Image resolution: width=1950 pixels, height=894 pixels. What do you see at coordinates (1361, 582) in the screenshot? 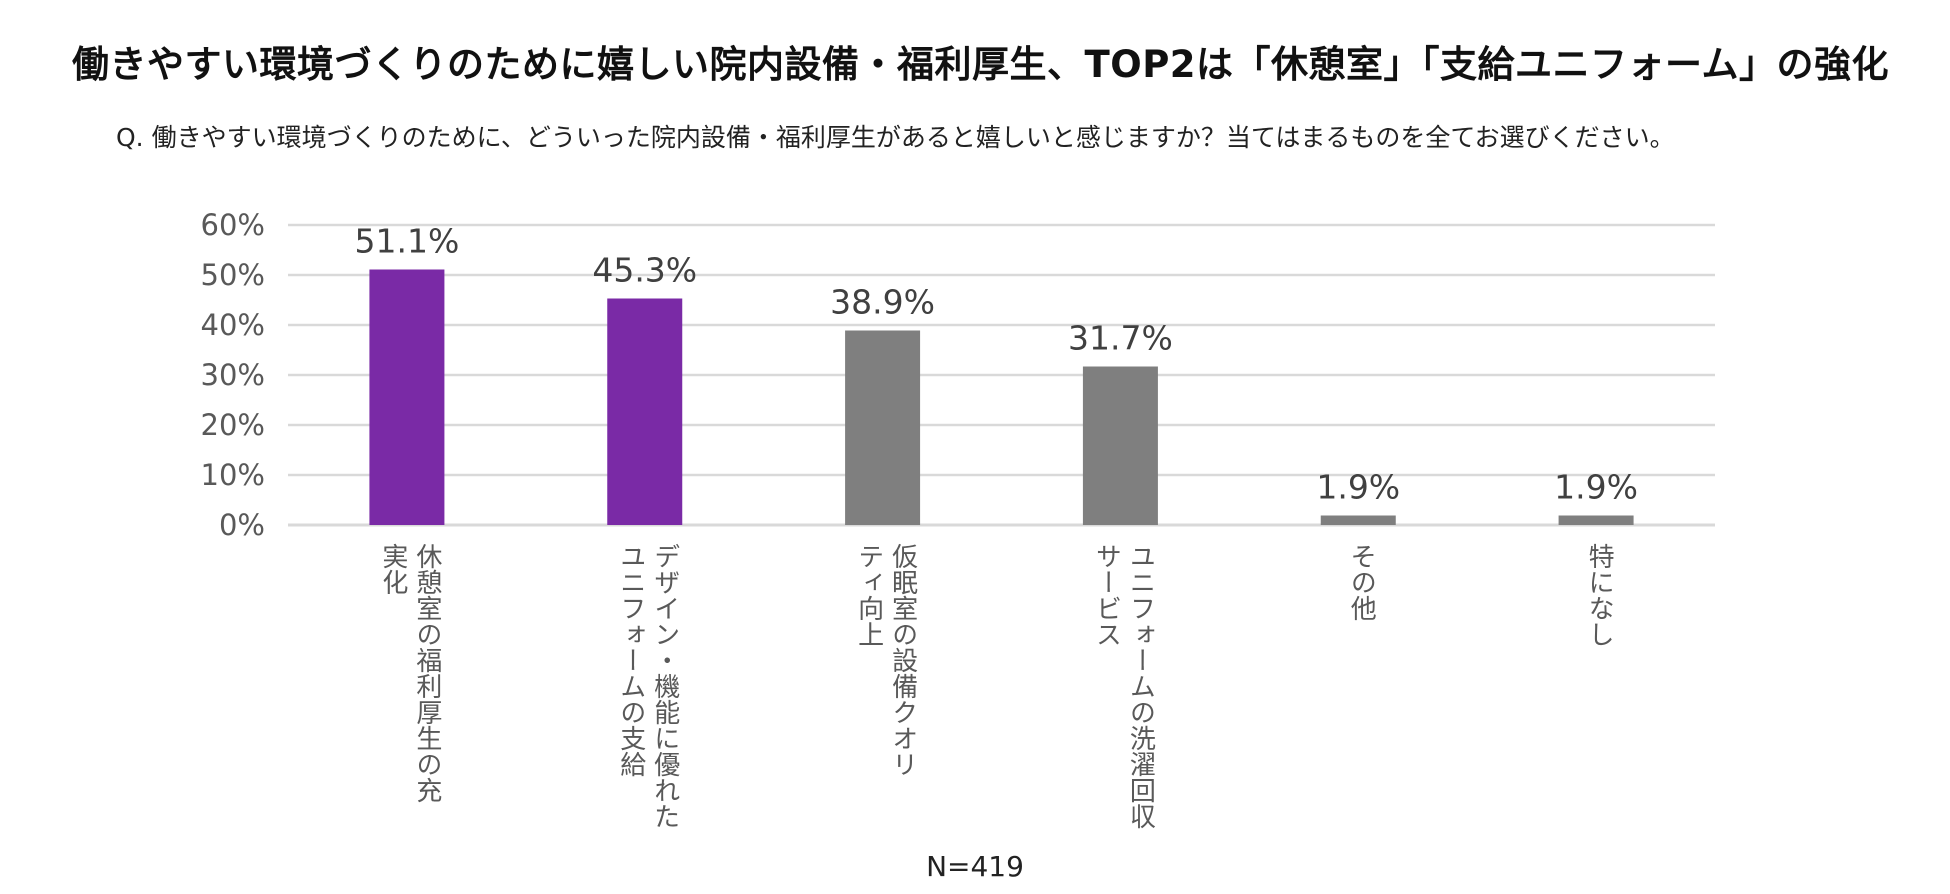
I see `category-label: その他` at bounding box center [1361, 582].